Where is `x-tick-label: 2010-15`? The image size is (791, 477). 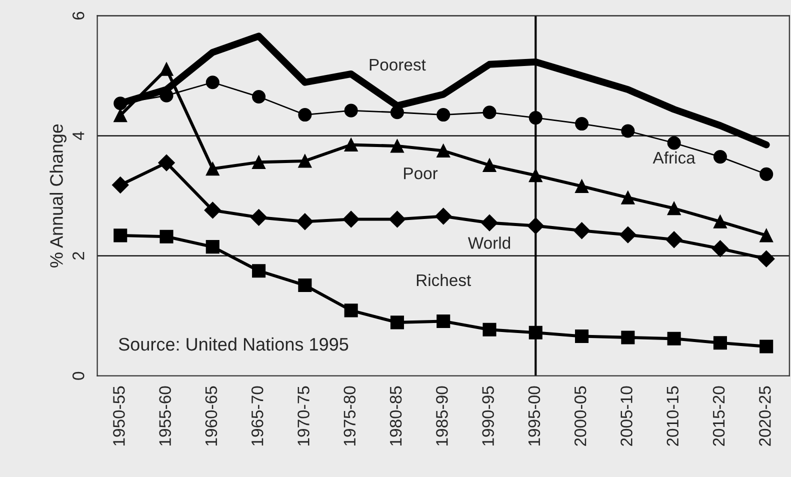
x-tick-label: 2010-15 is located at coordinates (672, 416).